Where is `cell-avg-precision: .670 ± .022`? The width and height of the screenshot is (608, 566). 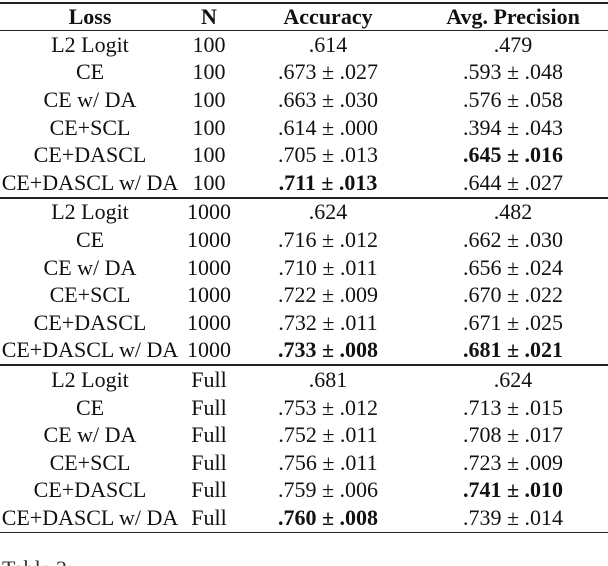
cell-avg-precision: .670 ± .022 is located at coordinates (513, 295).